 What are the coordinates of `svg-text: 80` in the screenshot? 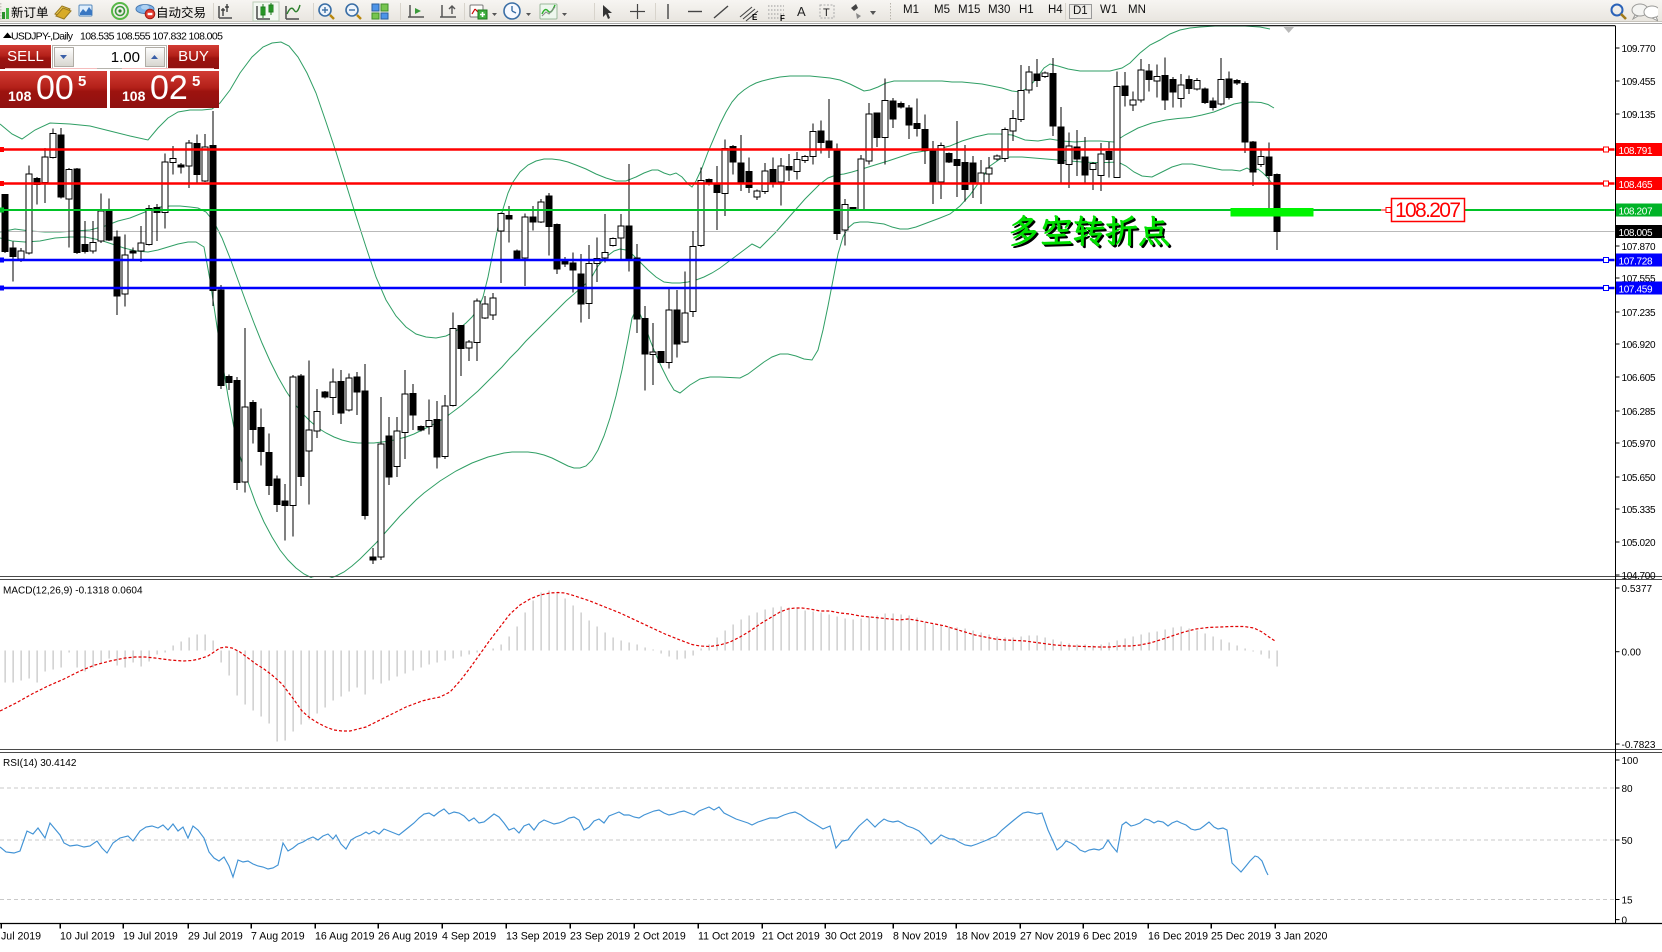 It's located at (1628, 789).